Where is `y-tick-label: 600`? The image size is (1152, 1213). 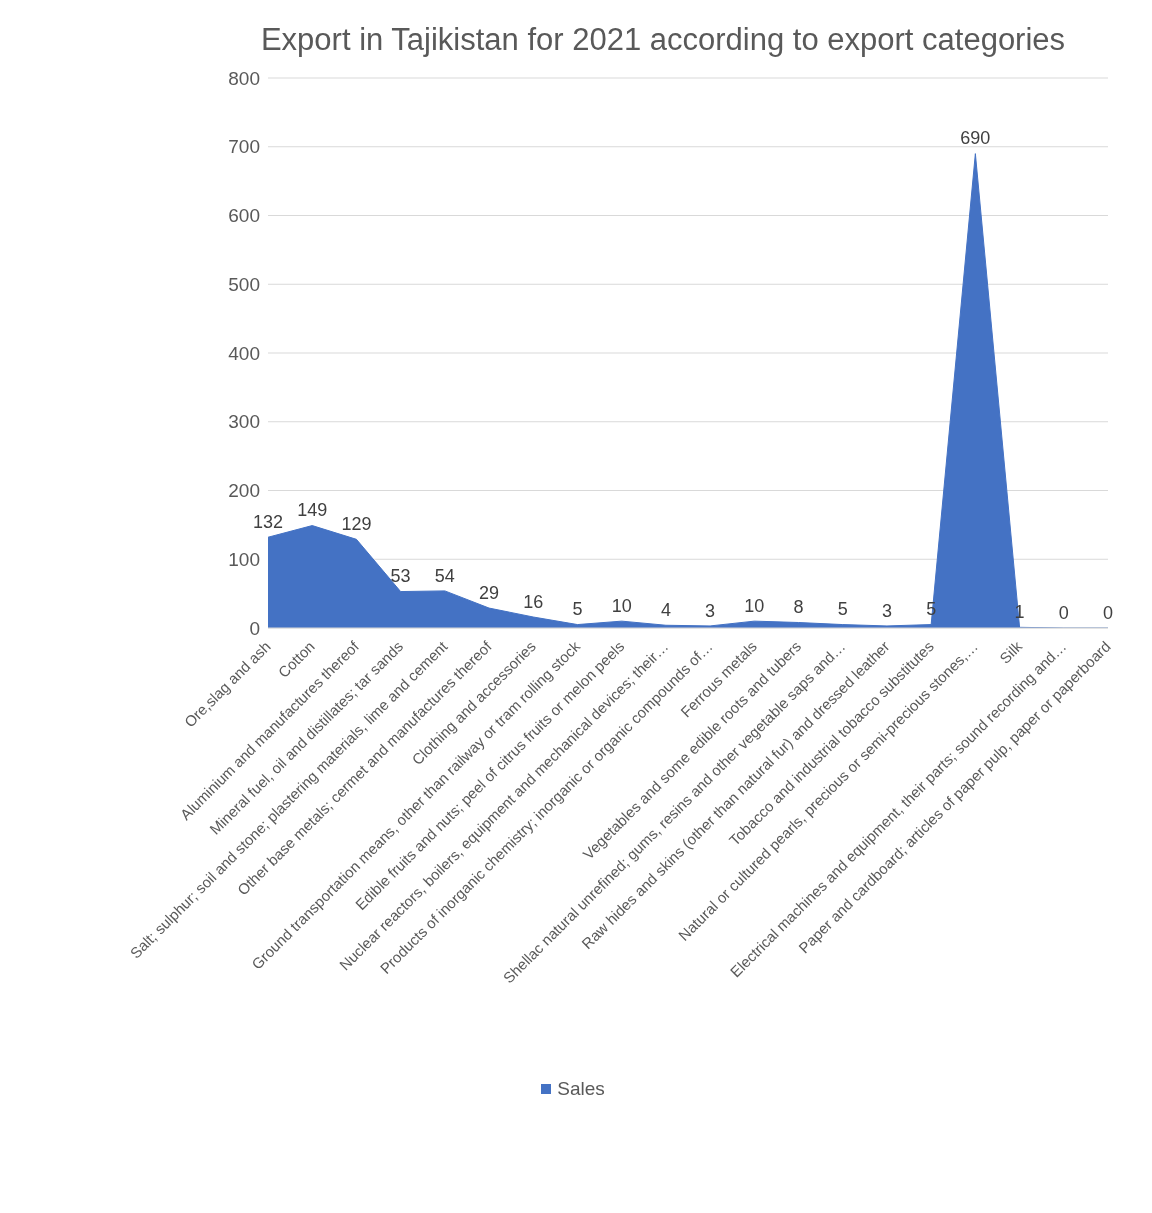 y-tick-label: 600 is located at coordinates (244, 216).